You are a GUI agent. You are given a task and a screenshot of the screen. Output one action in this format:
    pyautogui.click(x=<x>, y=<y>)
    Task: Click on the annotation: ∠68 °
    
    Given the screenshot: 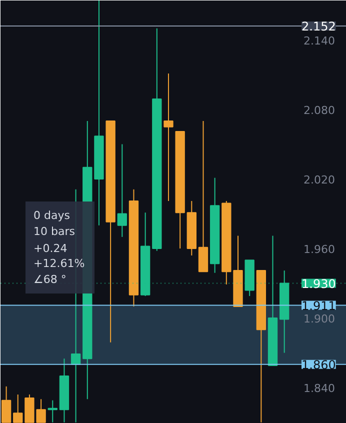 What is the action you would take?
    pyautogui.click(x=50, y=279)
    